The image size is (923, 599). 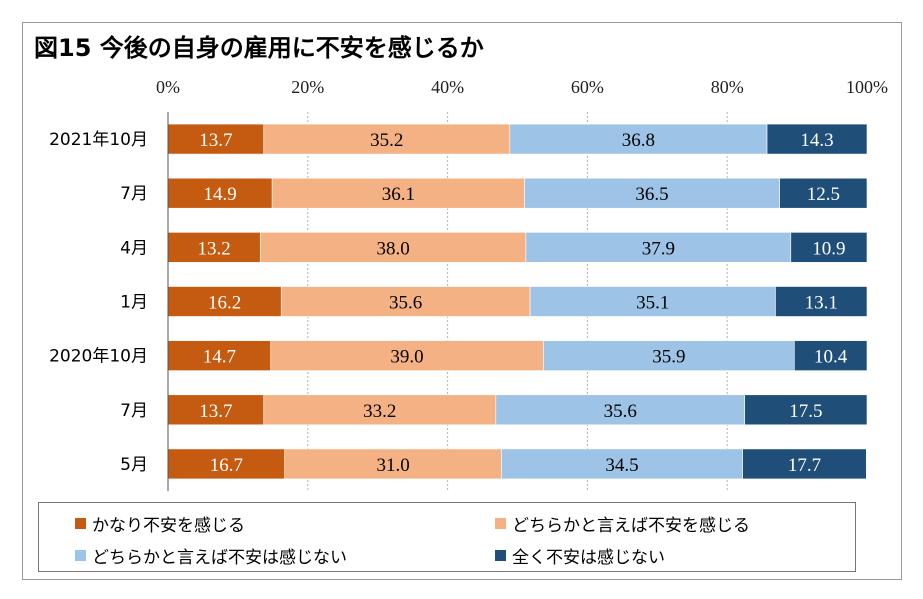 What do you see at coordinates (259, 48) in the screenshot?
I see `chart-title: 図15 今後の自身の雇用に不安を感じるか` at bounding box center [259, 48].